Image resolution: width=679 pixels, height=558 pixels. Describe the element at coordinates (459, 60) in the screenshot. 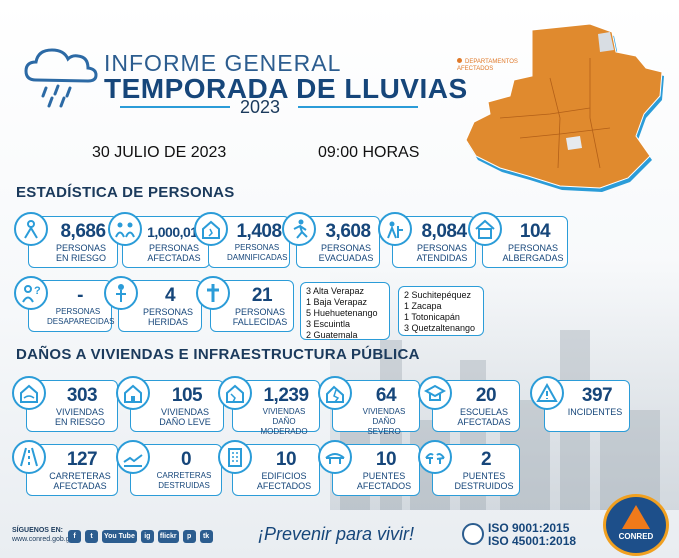

I see `legend-dot-icon` at that location.